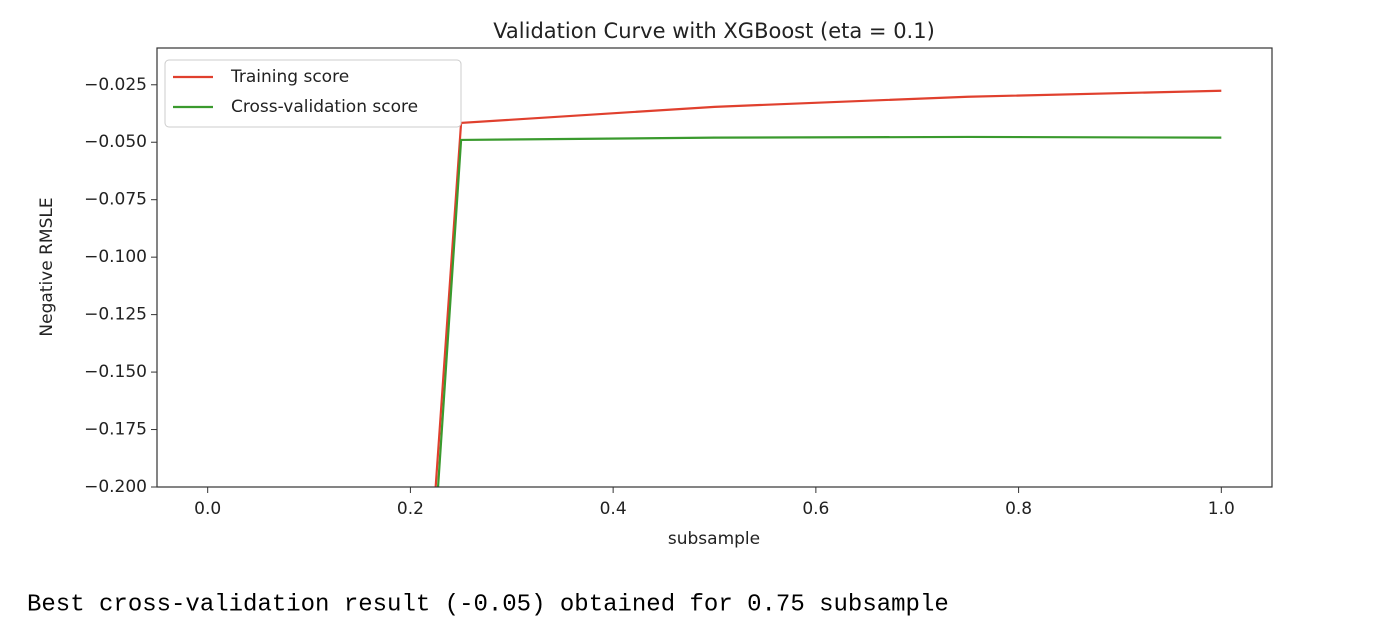 This screenshot has height=632, width=1388. Describe the element at coordinates (115, 85) in the screenshot. I see `y-tick-label: −0.025` at that location.